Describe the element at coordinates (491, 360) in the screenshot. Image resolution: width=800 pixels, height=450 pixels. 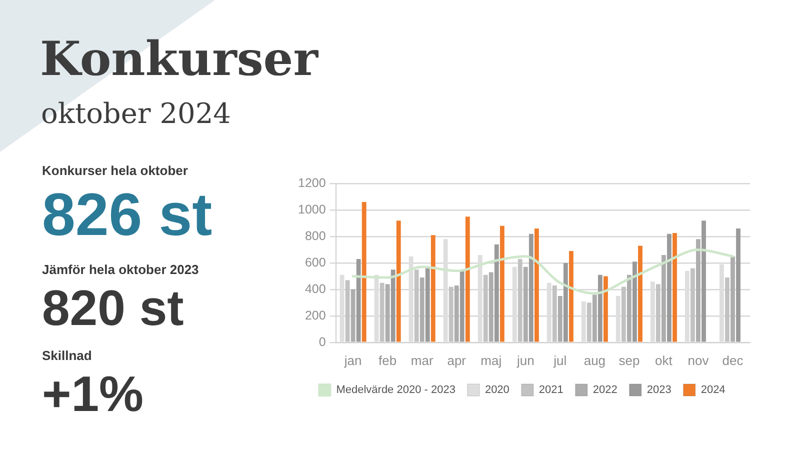
I see `x-tick-label: maj` at that location.